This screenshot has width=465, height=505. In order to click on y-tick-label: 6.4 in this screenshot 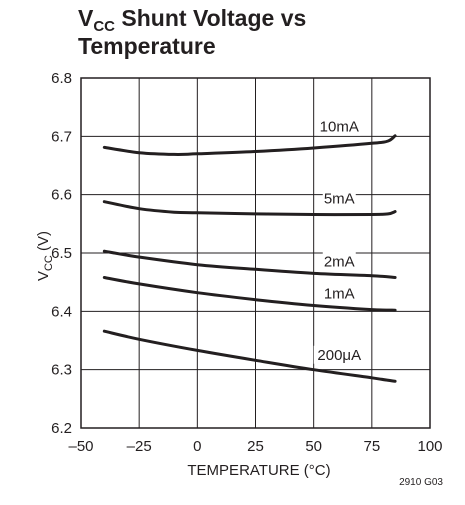, I will do `click(61, 311)`.